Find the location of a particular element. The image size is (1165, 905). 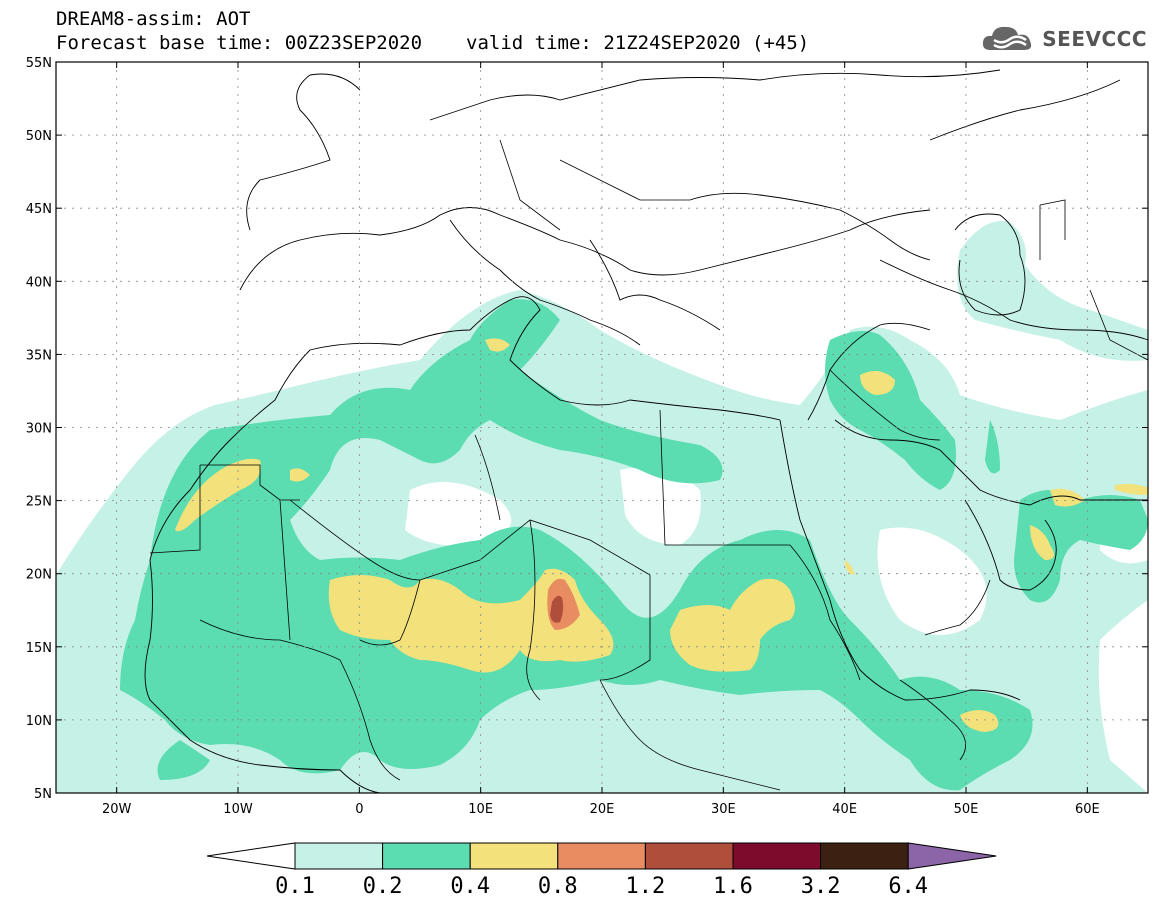

lat-label: 20N is located at coordinates (39, 575).